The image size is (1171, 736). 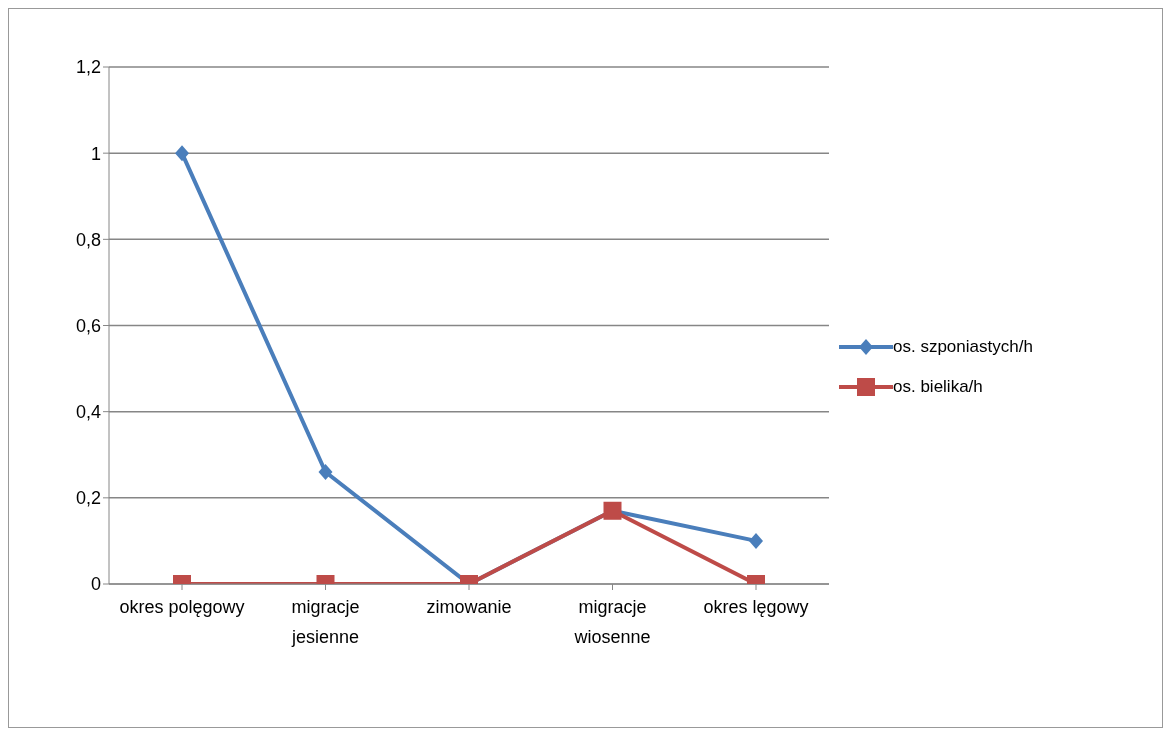 I want to click on y-tick-label: 0, so click(x=95, y=584).